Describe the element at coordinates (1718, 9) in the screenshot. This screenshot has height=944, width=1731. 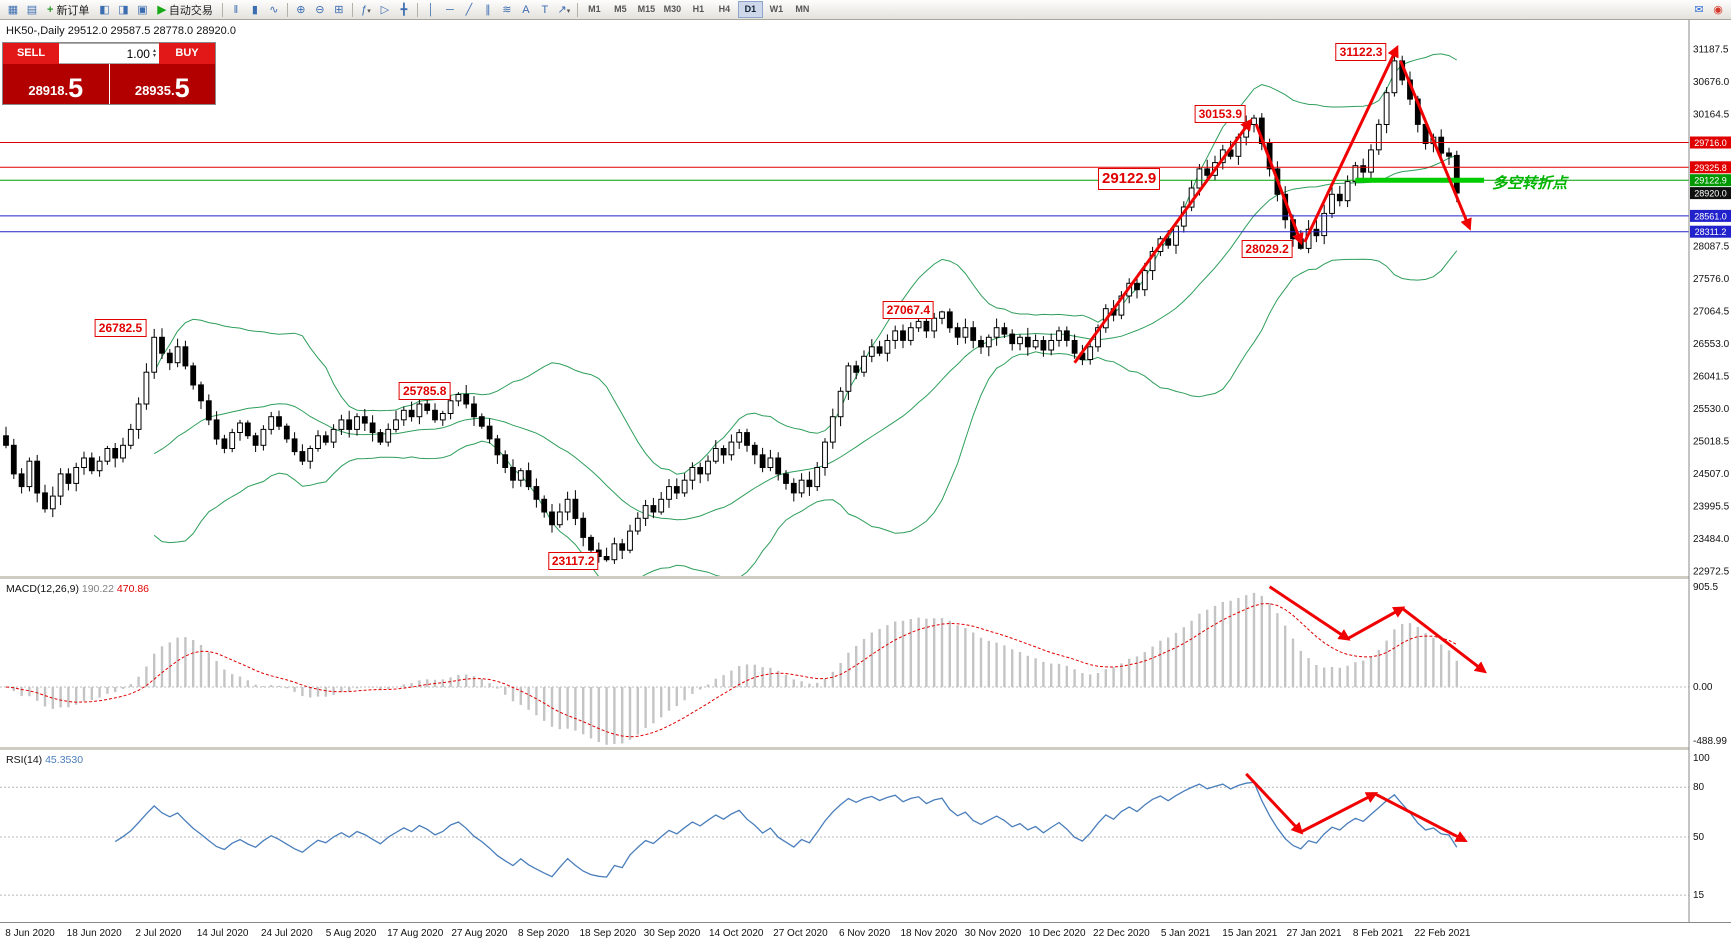
I see `alerts-icon: ◉` at that location.